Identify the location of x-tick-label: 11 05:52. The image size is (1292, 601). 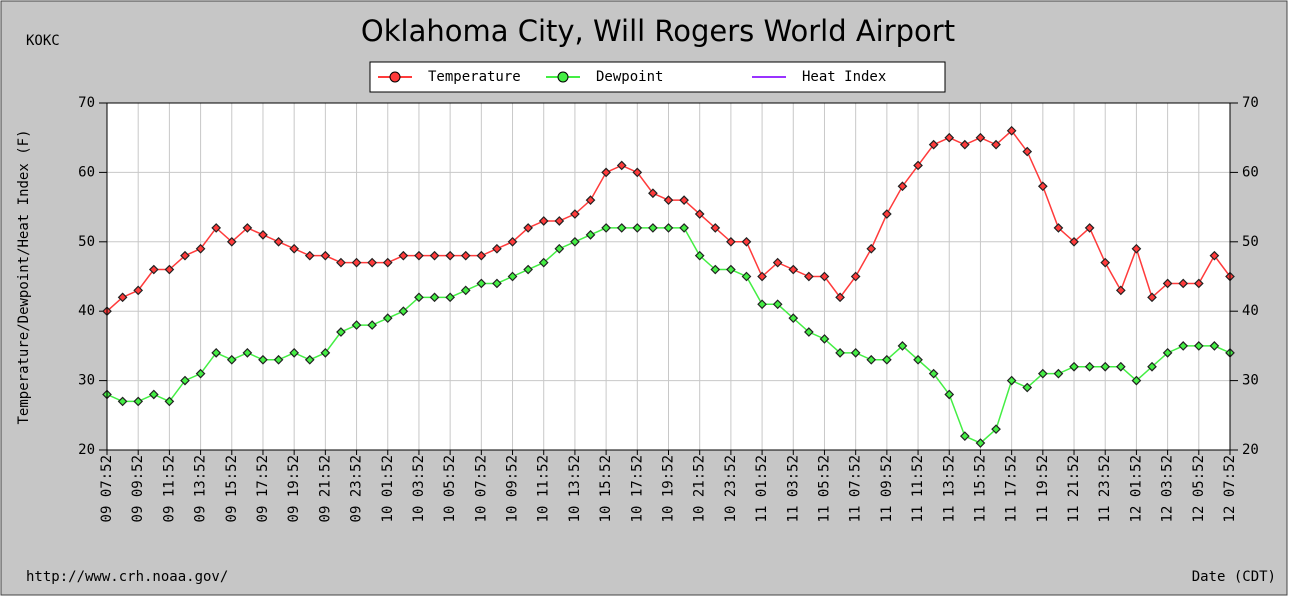
(824, 488).